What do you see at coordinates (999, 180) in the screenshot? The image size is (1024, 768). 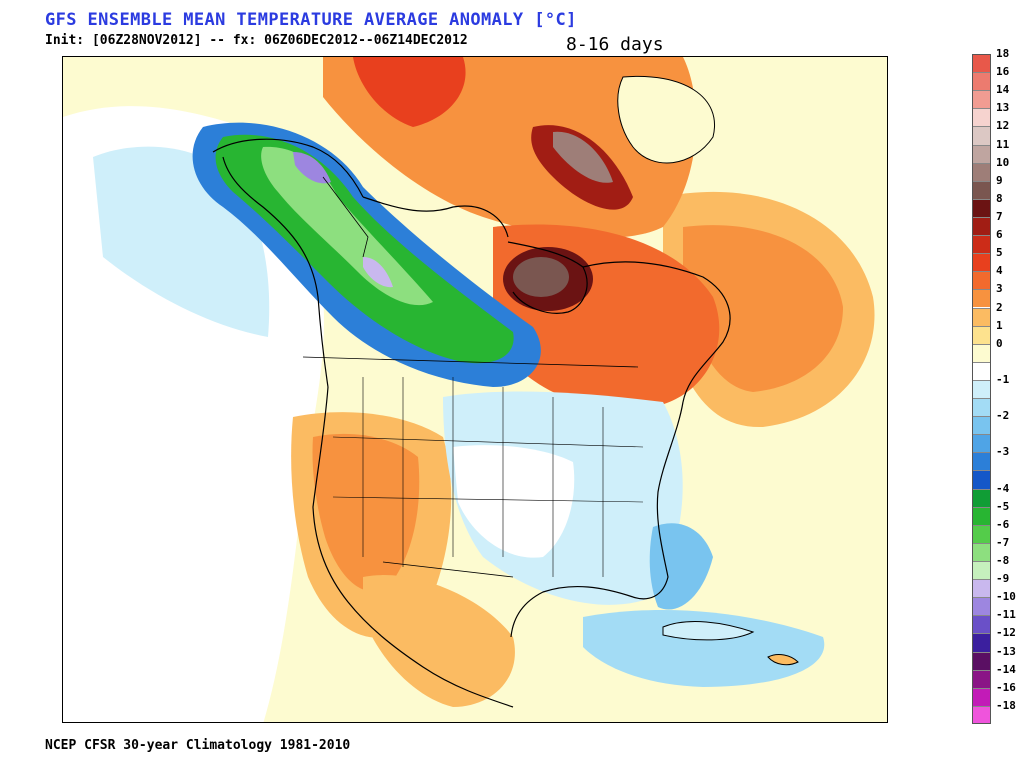 I see `colorbar-label: 9` at bounding box center [999, 180].